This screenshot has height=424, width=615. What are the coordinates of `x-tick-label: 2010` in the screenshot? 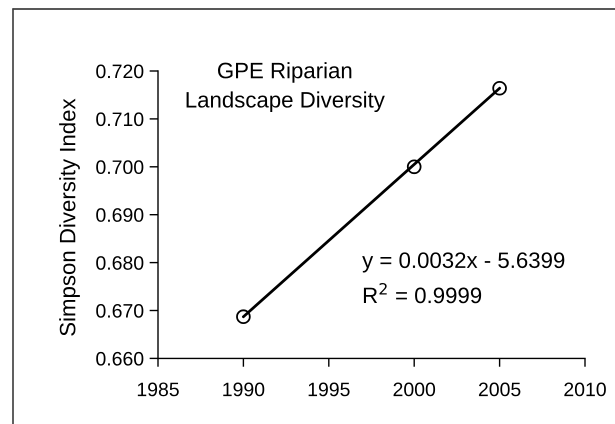 It's located at (585, 389).